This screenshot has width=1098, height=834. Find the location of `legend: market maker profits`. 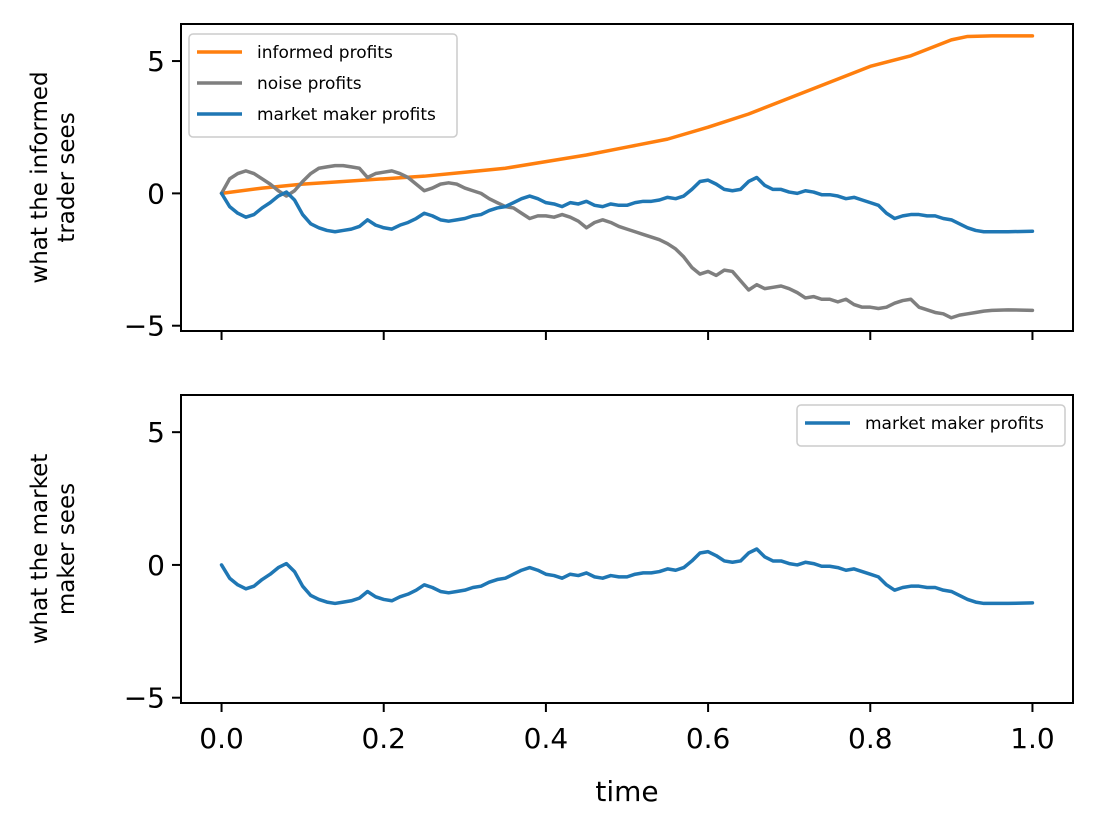

legend: market maker profits is located at coordinates (931, 425).